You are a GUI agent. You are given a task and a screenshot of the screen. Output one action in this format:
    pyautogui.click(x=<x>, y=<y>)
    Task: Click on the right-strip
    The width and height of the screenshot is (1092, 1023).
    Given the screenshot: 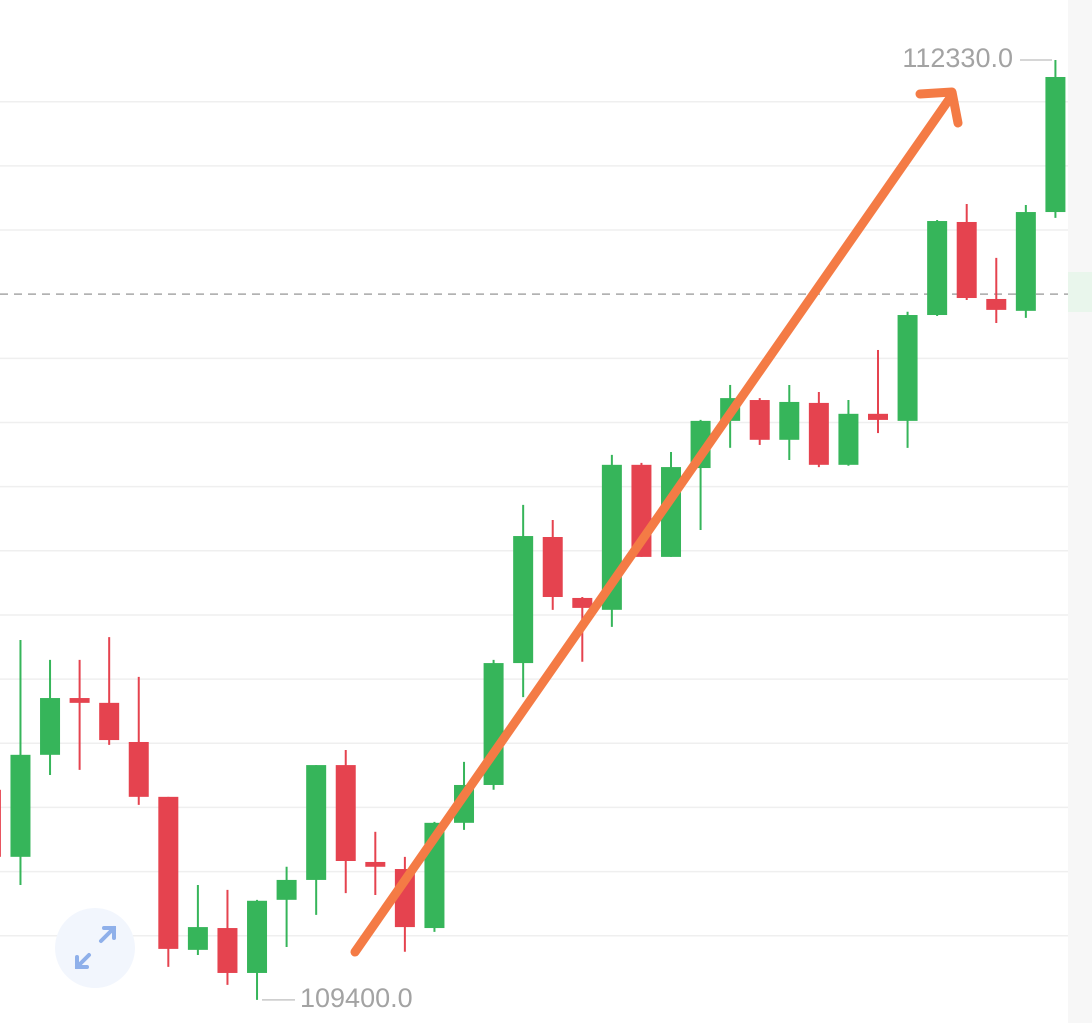 What is the action you would take?
    pyautogui.click(x=1080, y=511)
    